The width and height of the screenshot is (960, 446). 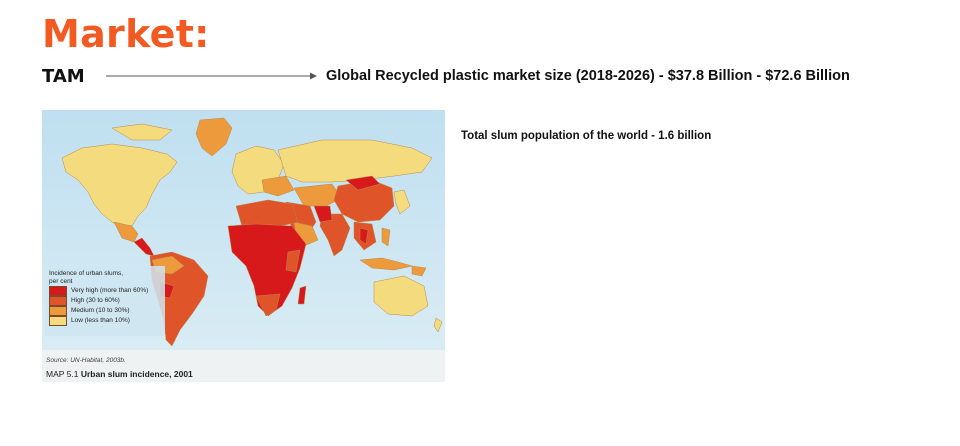 I want to click on indochina-red, so click(x=364, y=236).